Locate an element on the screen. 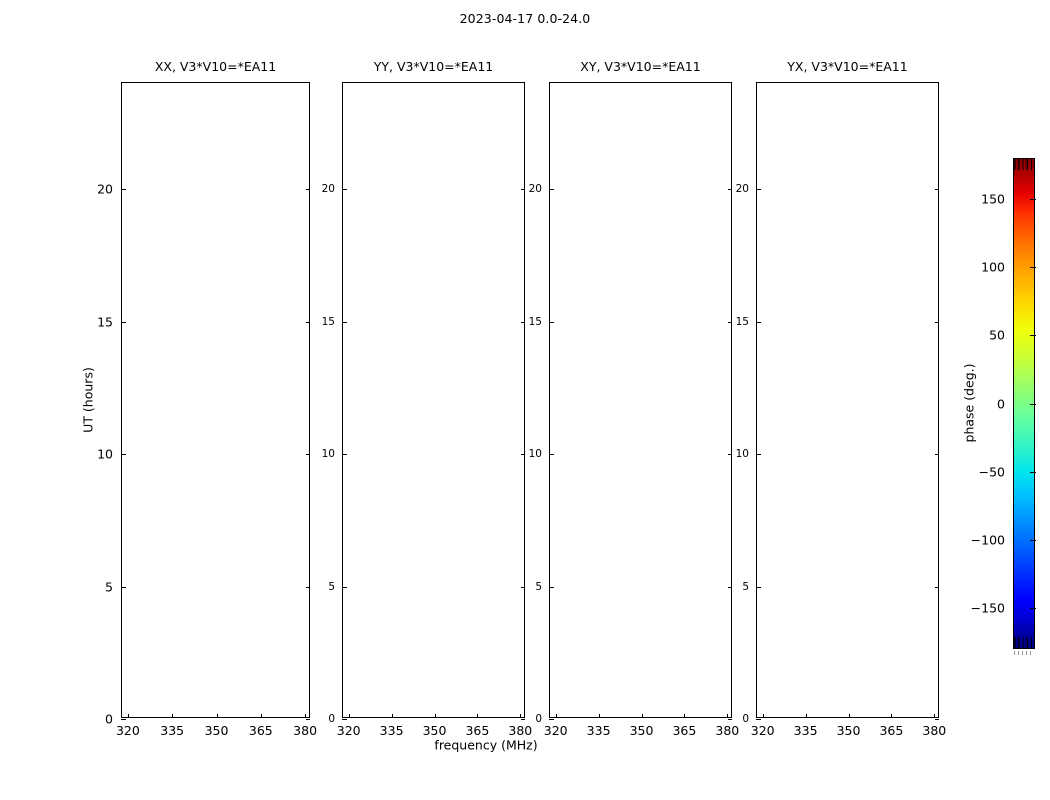  colorbar-tick-label: −100 is located at coordinates (987, 540).